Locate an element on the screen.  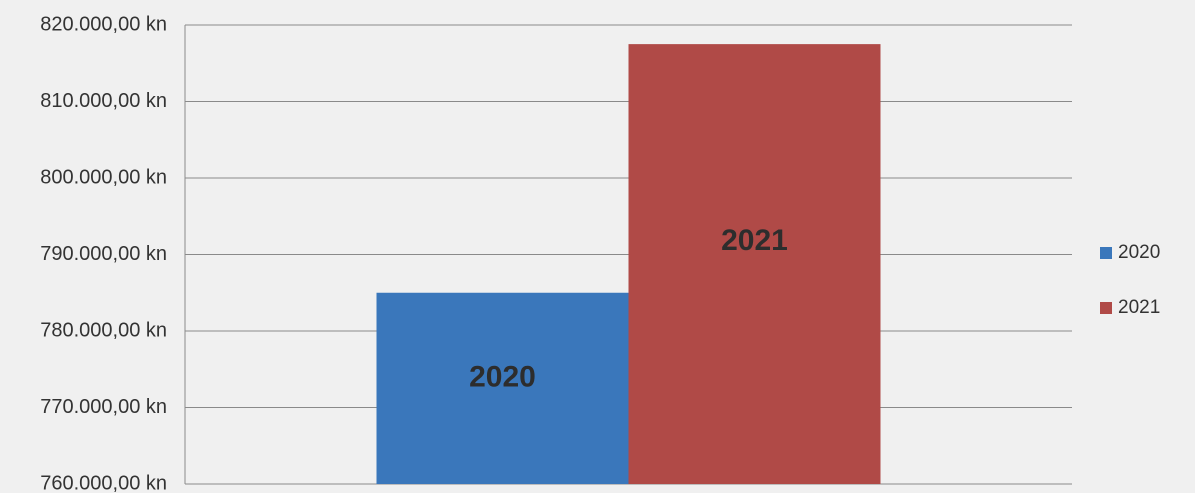
legend-label: 2021 is located at coordinates (1139, 307).